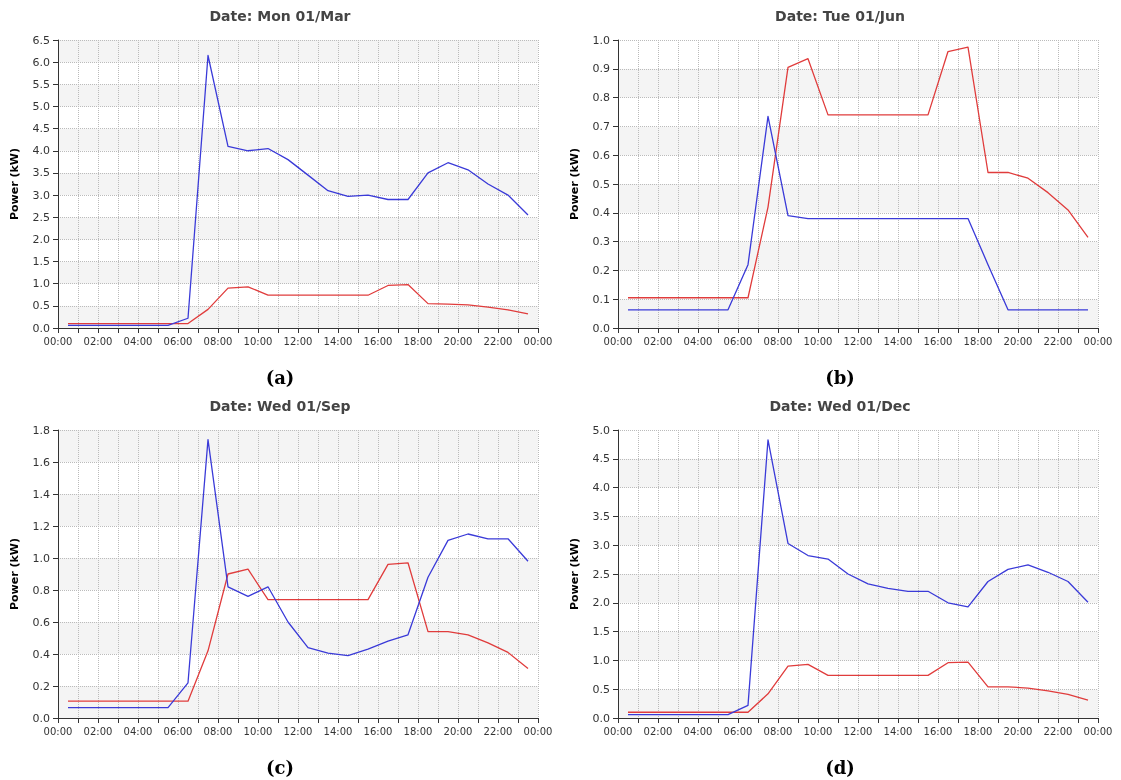 This screenshot has width=1121, height=780. I want to click on text: (b), so click(840, 377).